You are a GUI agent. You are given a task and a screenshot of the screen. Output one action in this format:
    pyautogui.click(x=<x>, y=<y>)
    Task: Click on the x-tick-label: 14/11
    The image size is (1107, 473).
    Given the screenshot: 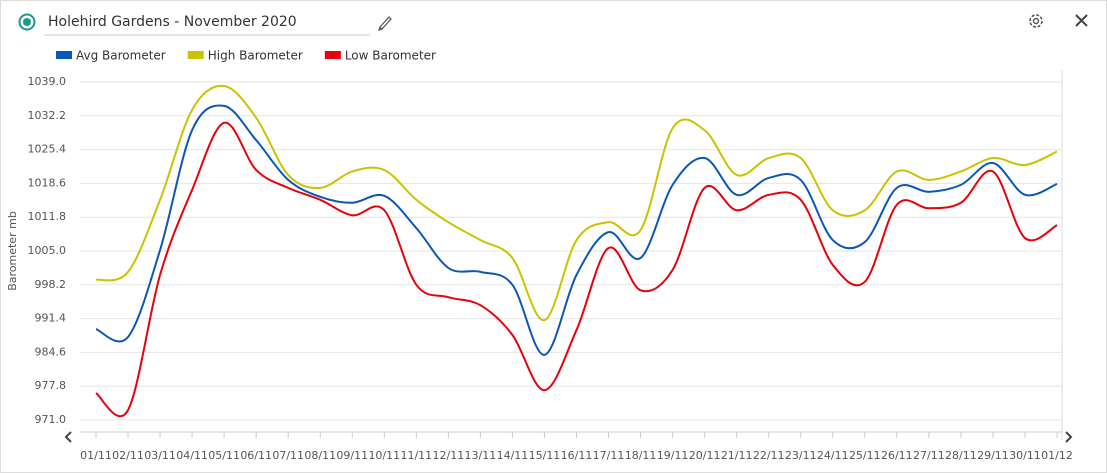 What is the action you would take?
    pyautogui.click(x=513, y=455)
    